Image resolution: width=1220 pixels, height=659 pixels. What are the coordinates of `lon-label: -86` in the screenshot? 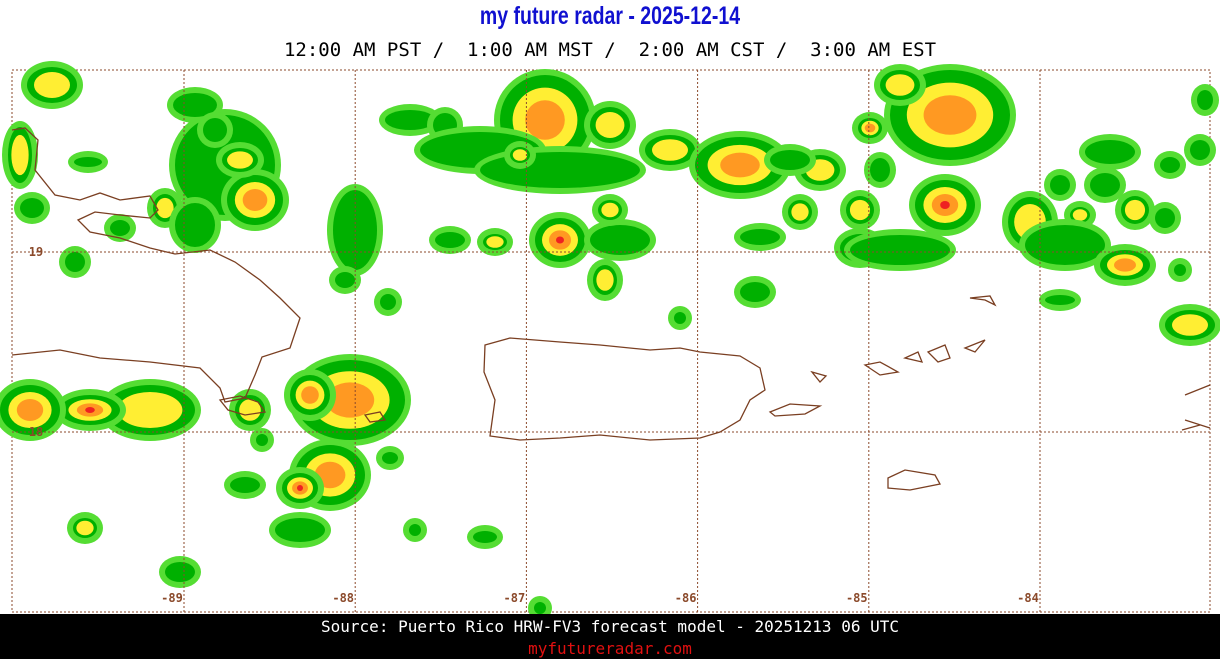 It's located at (686, 598).